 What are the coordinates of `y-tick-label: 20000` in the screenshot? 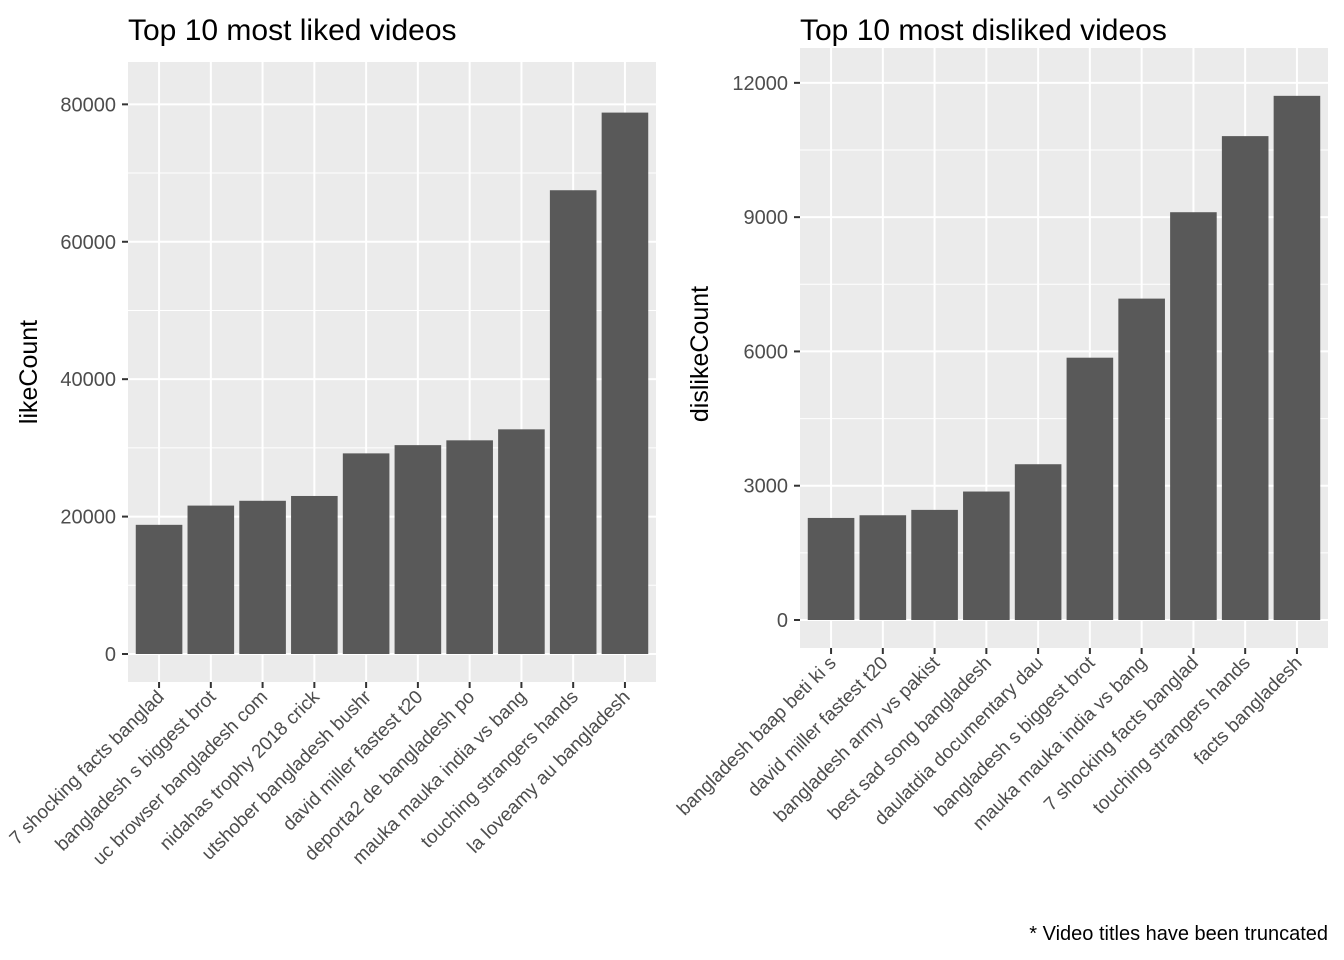 It's located at (88, 518).